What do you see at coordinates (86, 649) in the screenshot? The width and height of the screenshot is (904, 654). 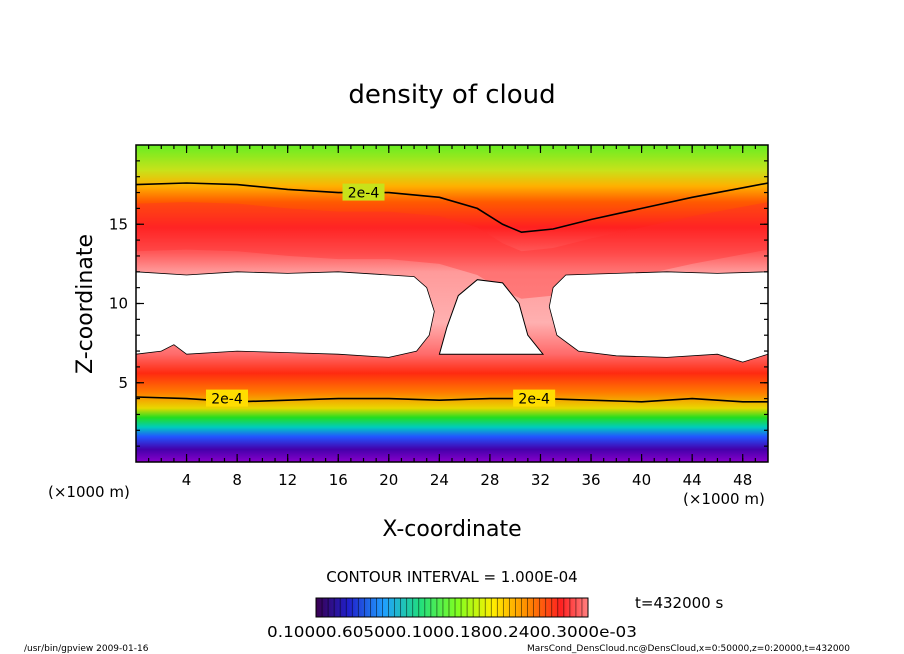 I see `footer-left: /usr/bin/gpview 2009-01-16` at bounding box center [86, 649].